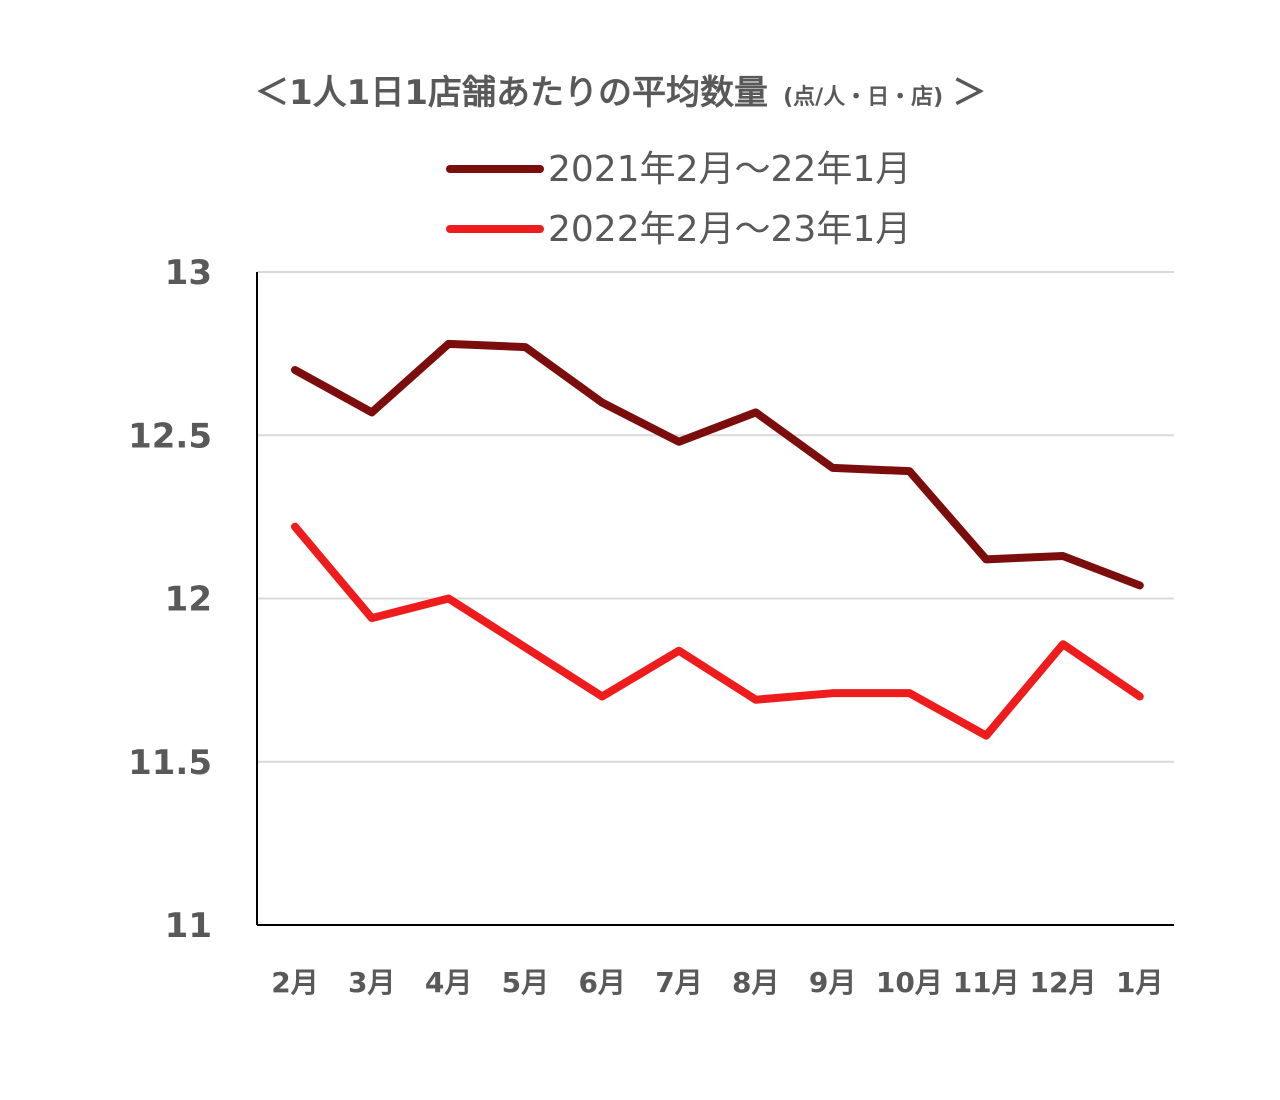 The image size is (1280, 1100). Describe the element at coordinates (729, 169) in the screenshot. I see `legend-label-2021: 2021年2月～22年1月` at that location.